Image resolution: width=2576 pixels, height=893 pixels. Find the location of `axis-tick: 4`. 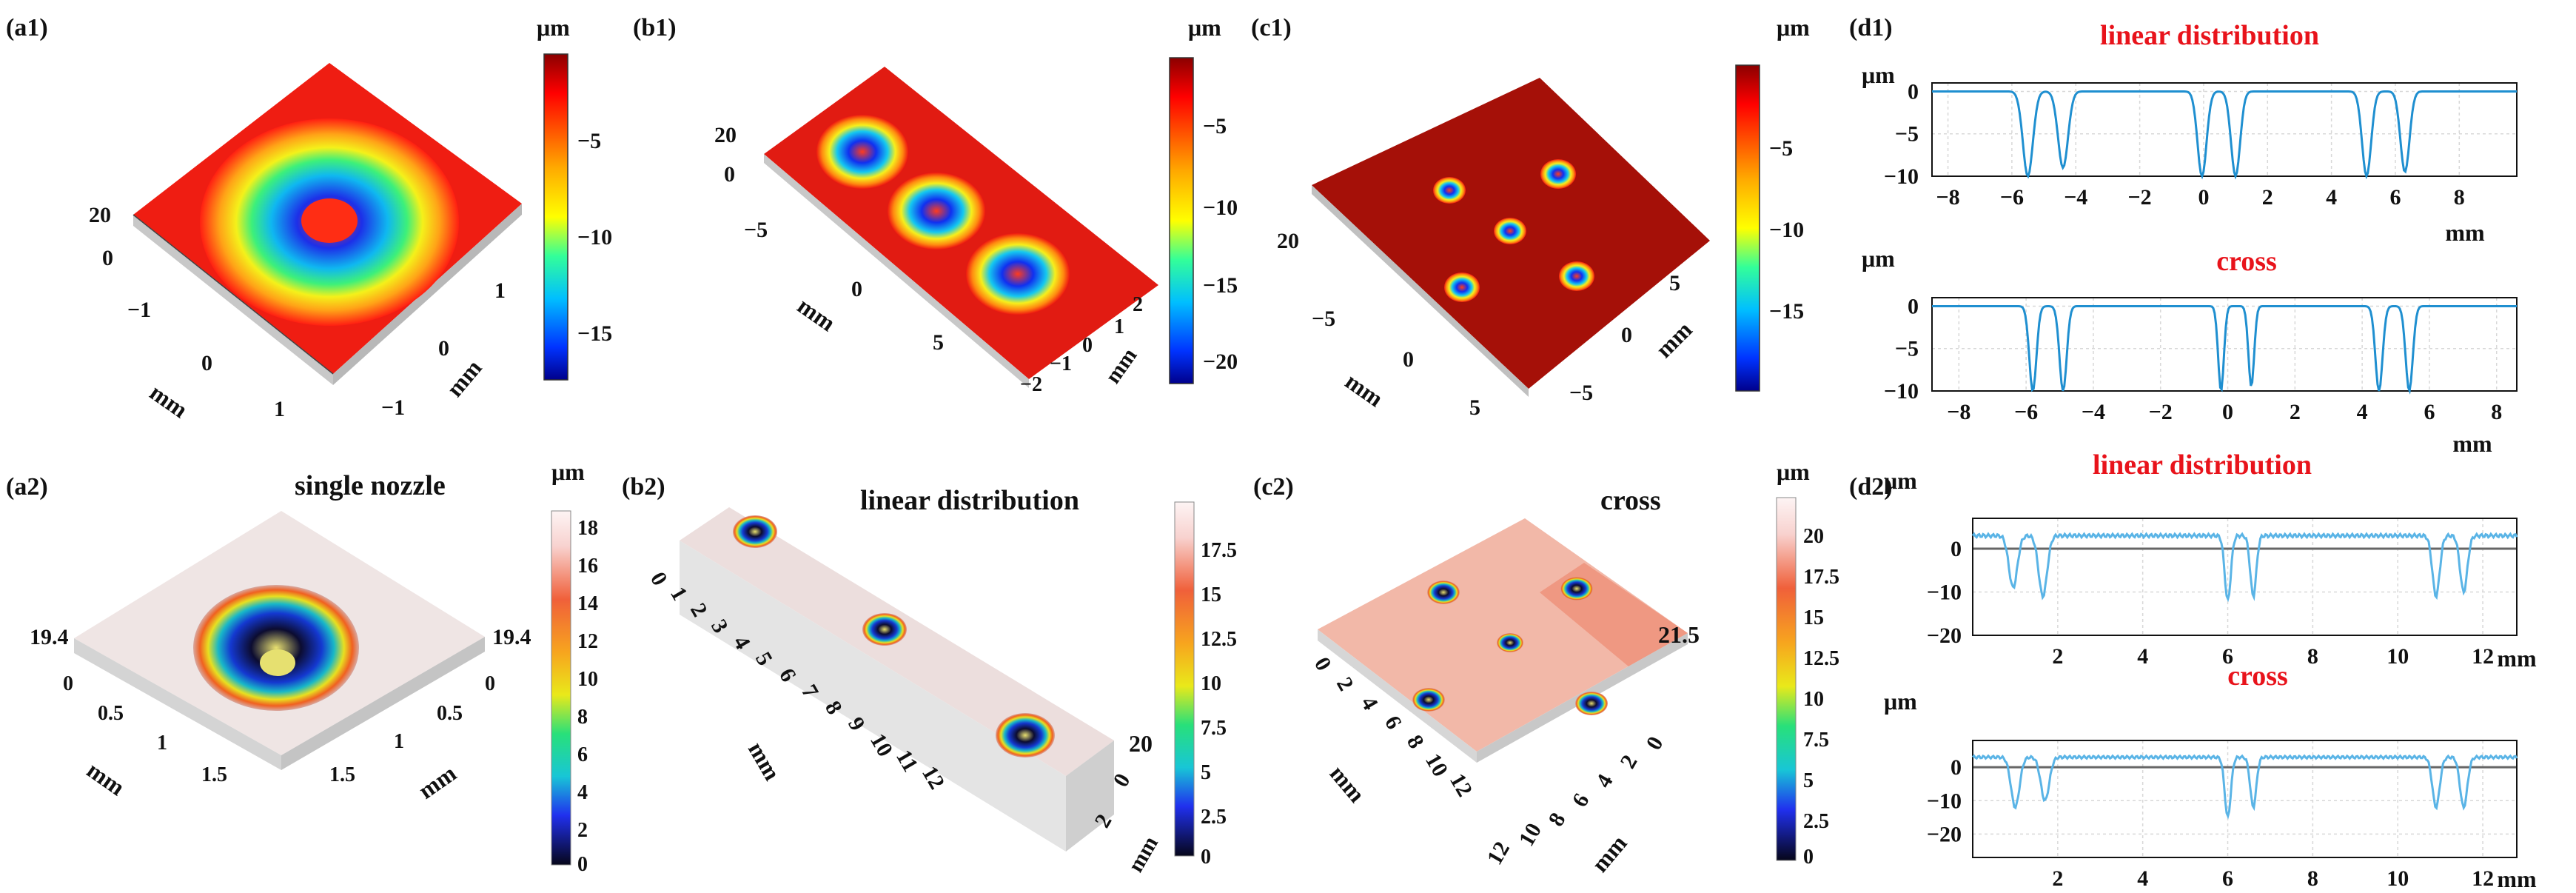

axis-tick: 4 is located at coordinates (1604, 781).